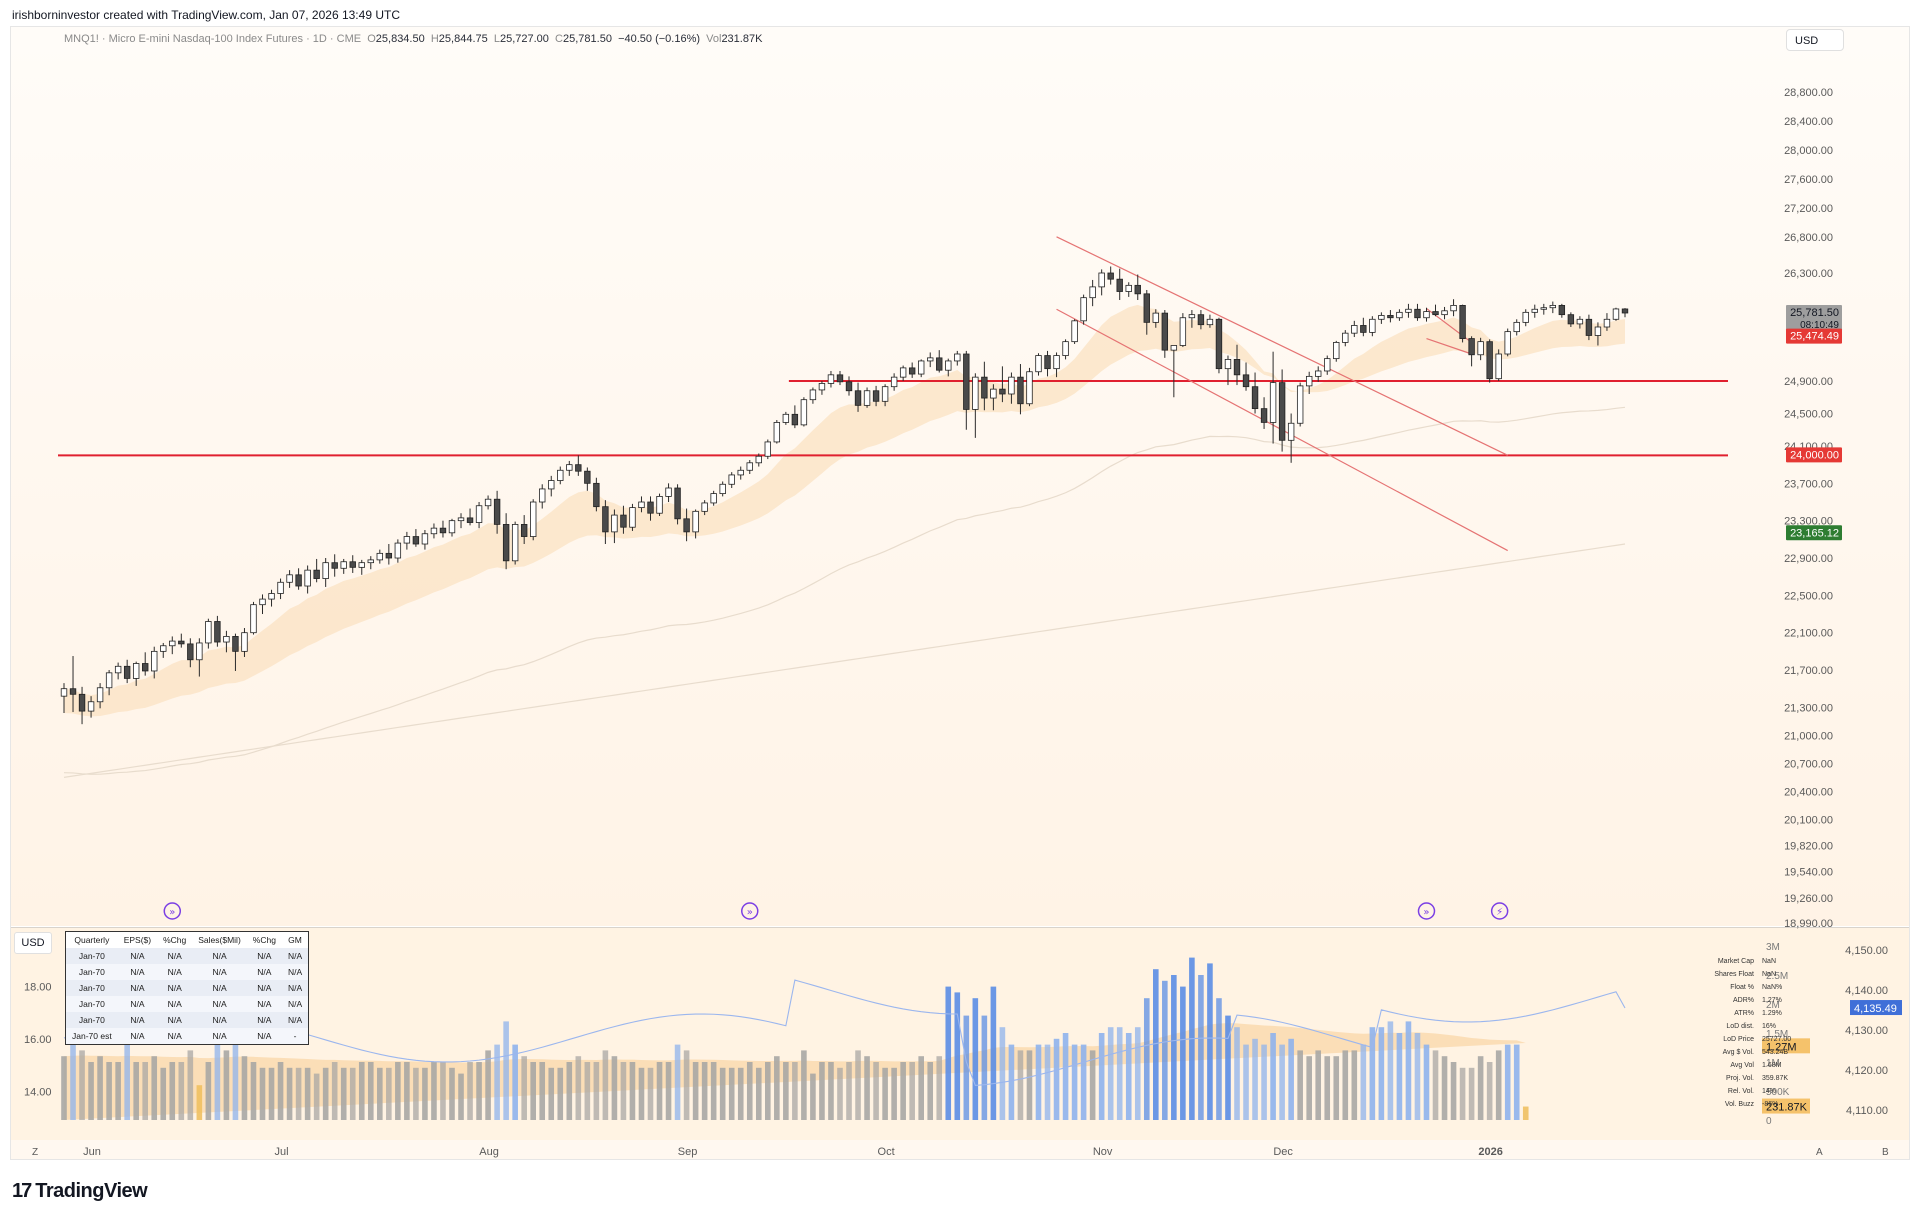 The width and height of the screenshot is (1920, 1220). What do you see at coordinates (80, 1191) in the screenshot?
I see `tradingview-branding: 17 TradingView` at bounding box center [80, 1191].